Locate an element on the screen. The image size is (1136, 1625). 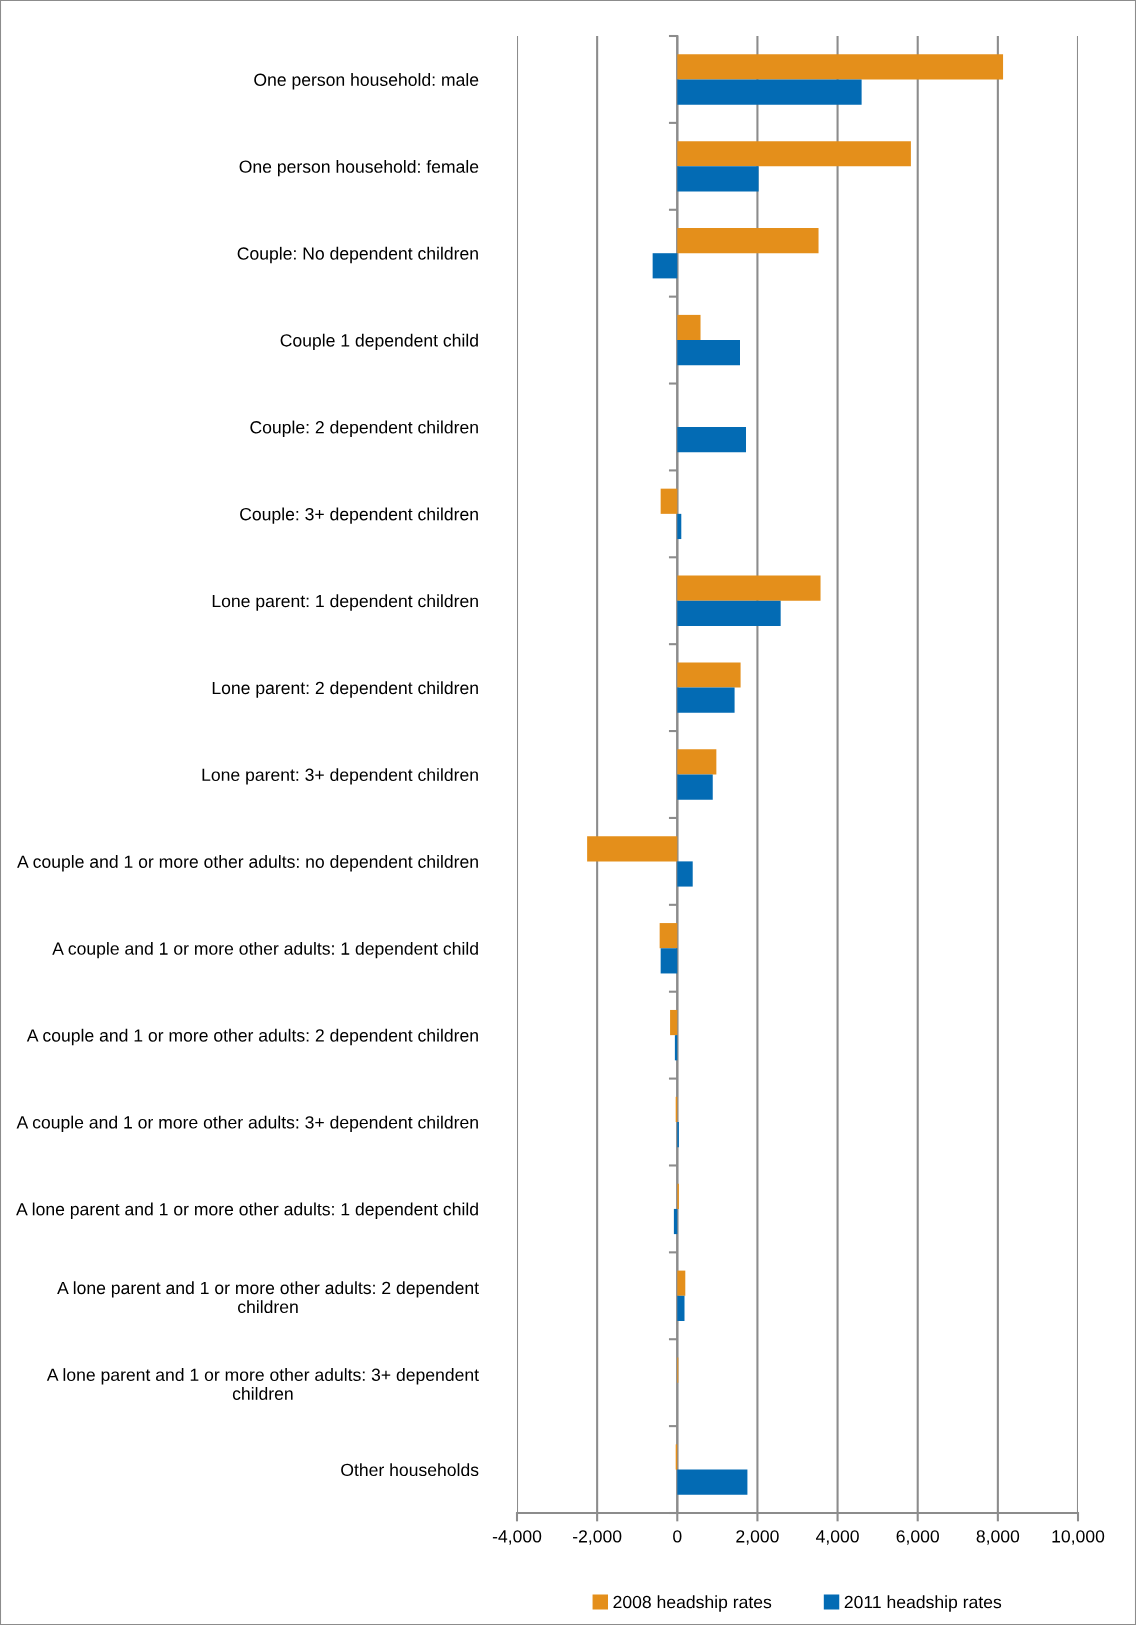
y-tick-label: Lone parent: 1 dependent children is located at coordinates (345, 602).